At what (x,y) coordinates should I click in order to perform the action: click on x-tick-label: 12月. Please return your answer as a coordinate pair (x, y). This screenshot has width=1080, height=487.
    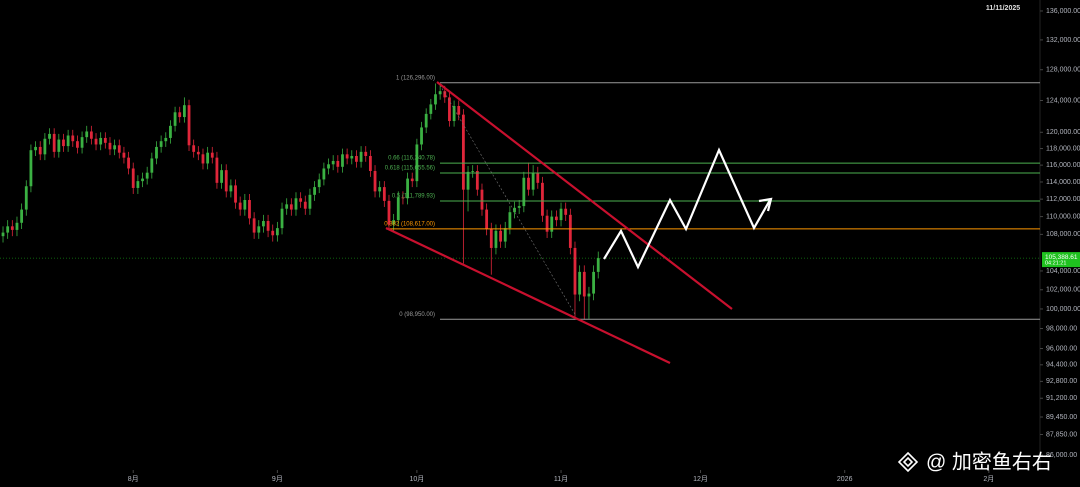
    Looking at the image, I should click on (700, 479).